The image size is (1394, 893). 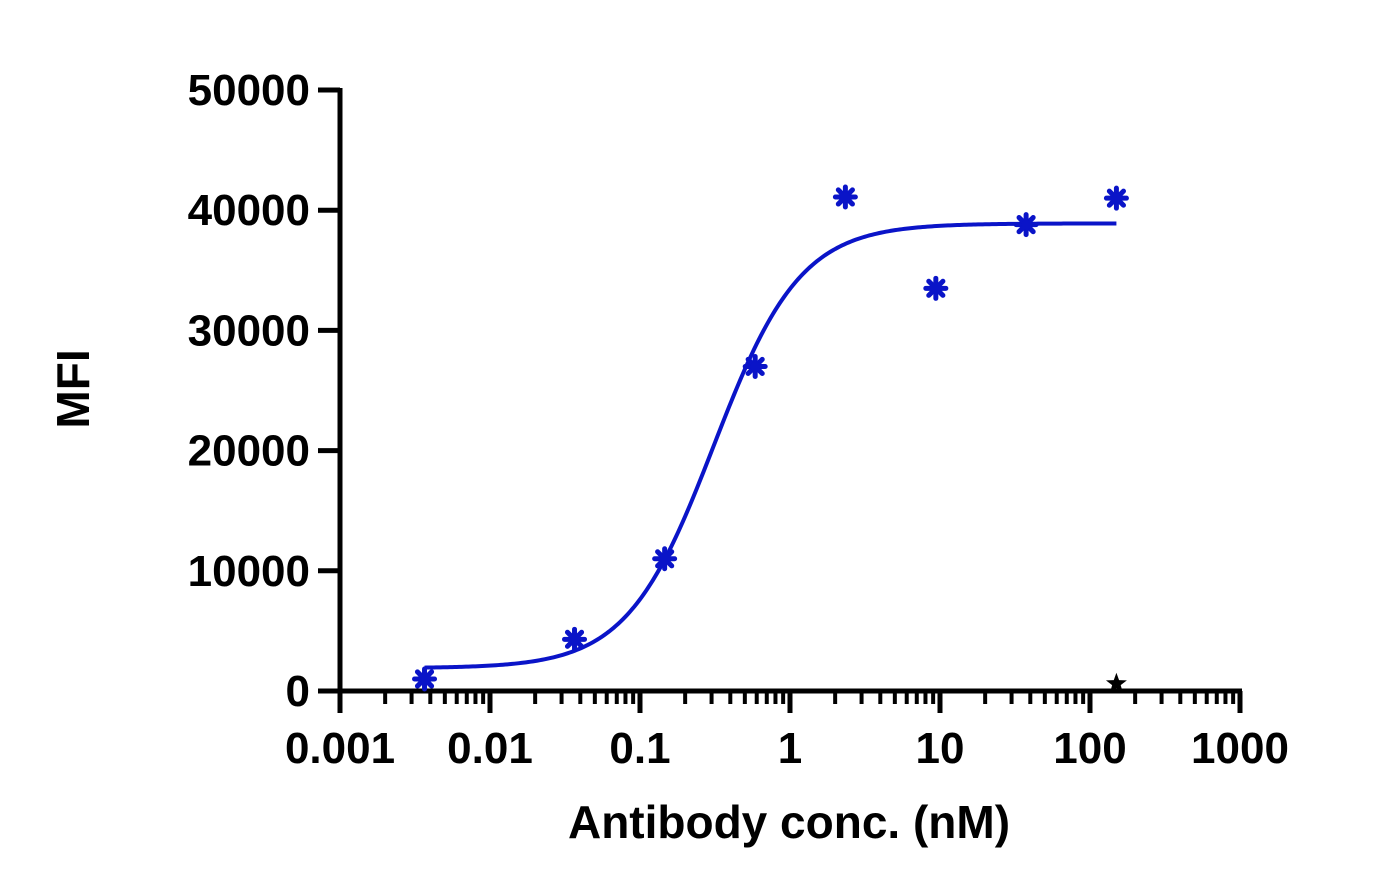 I want to click on y-tick-label: 50000, so click(x=249, y=90).